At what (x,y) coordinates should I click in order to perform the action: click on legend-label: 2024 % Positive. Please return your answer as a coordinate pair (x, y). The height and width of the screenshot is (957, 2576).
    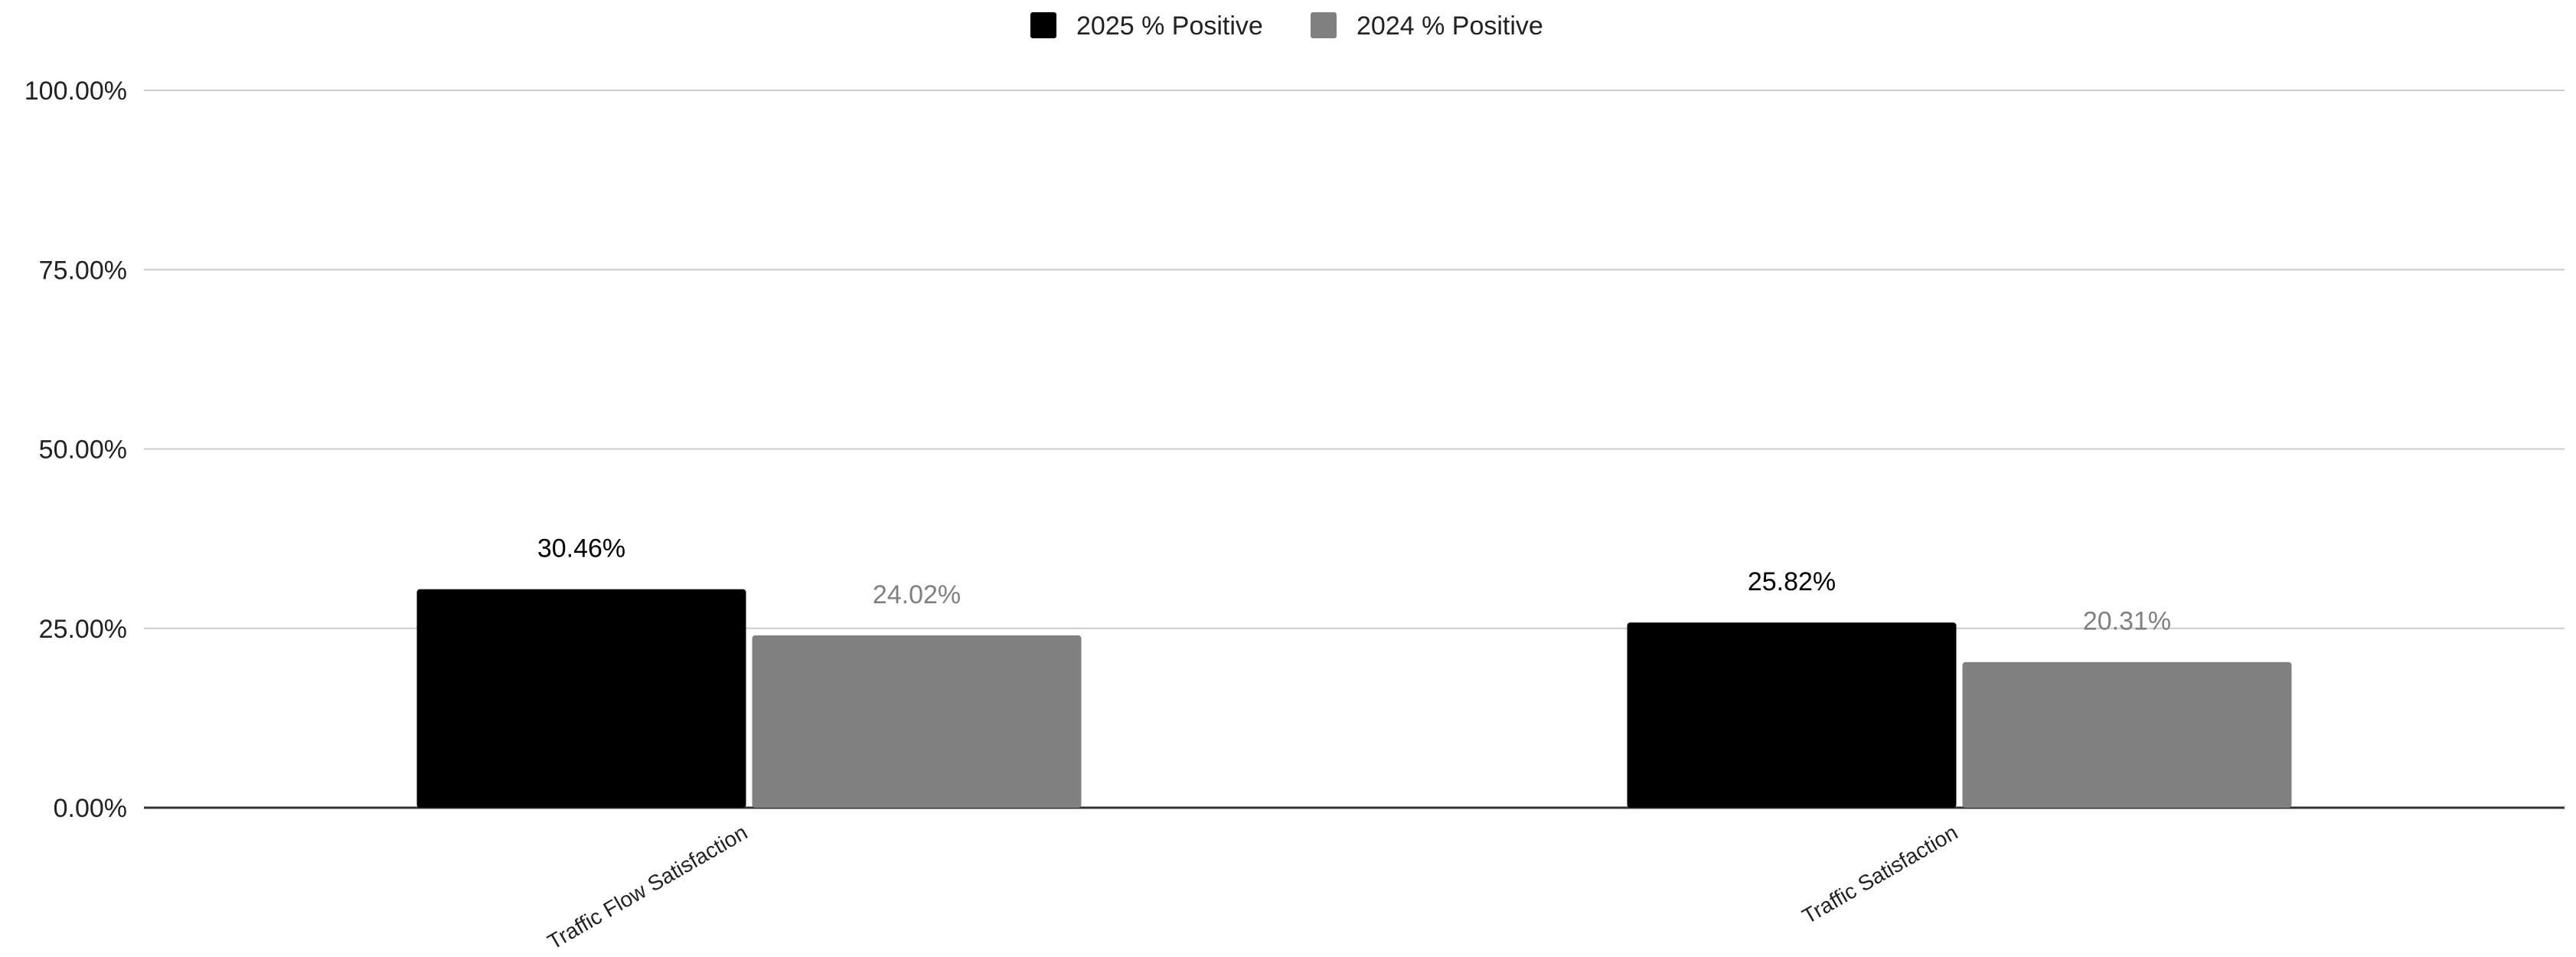
    Looking at the image, I should click on (1450, 26).